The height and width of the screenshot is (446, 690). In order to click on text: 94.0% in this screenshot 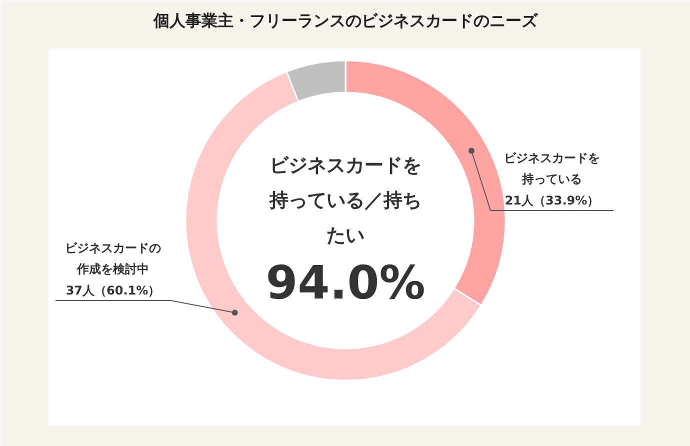, I will do `click(346, 283)`.